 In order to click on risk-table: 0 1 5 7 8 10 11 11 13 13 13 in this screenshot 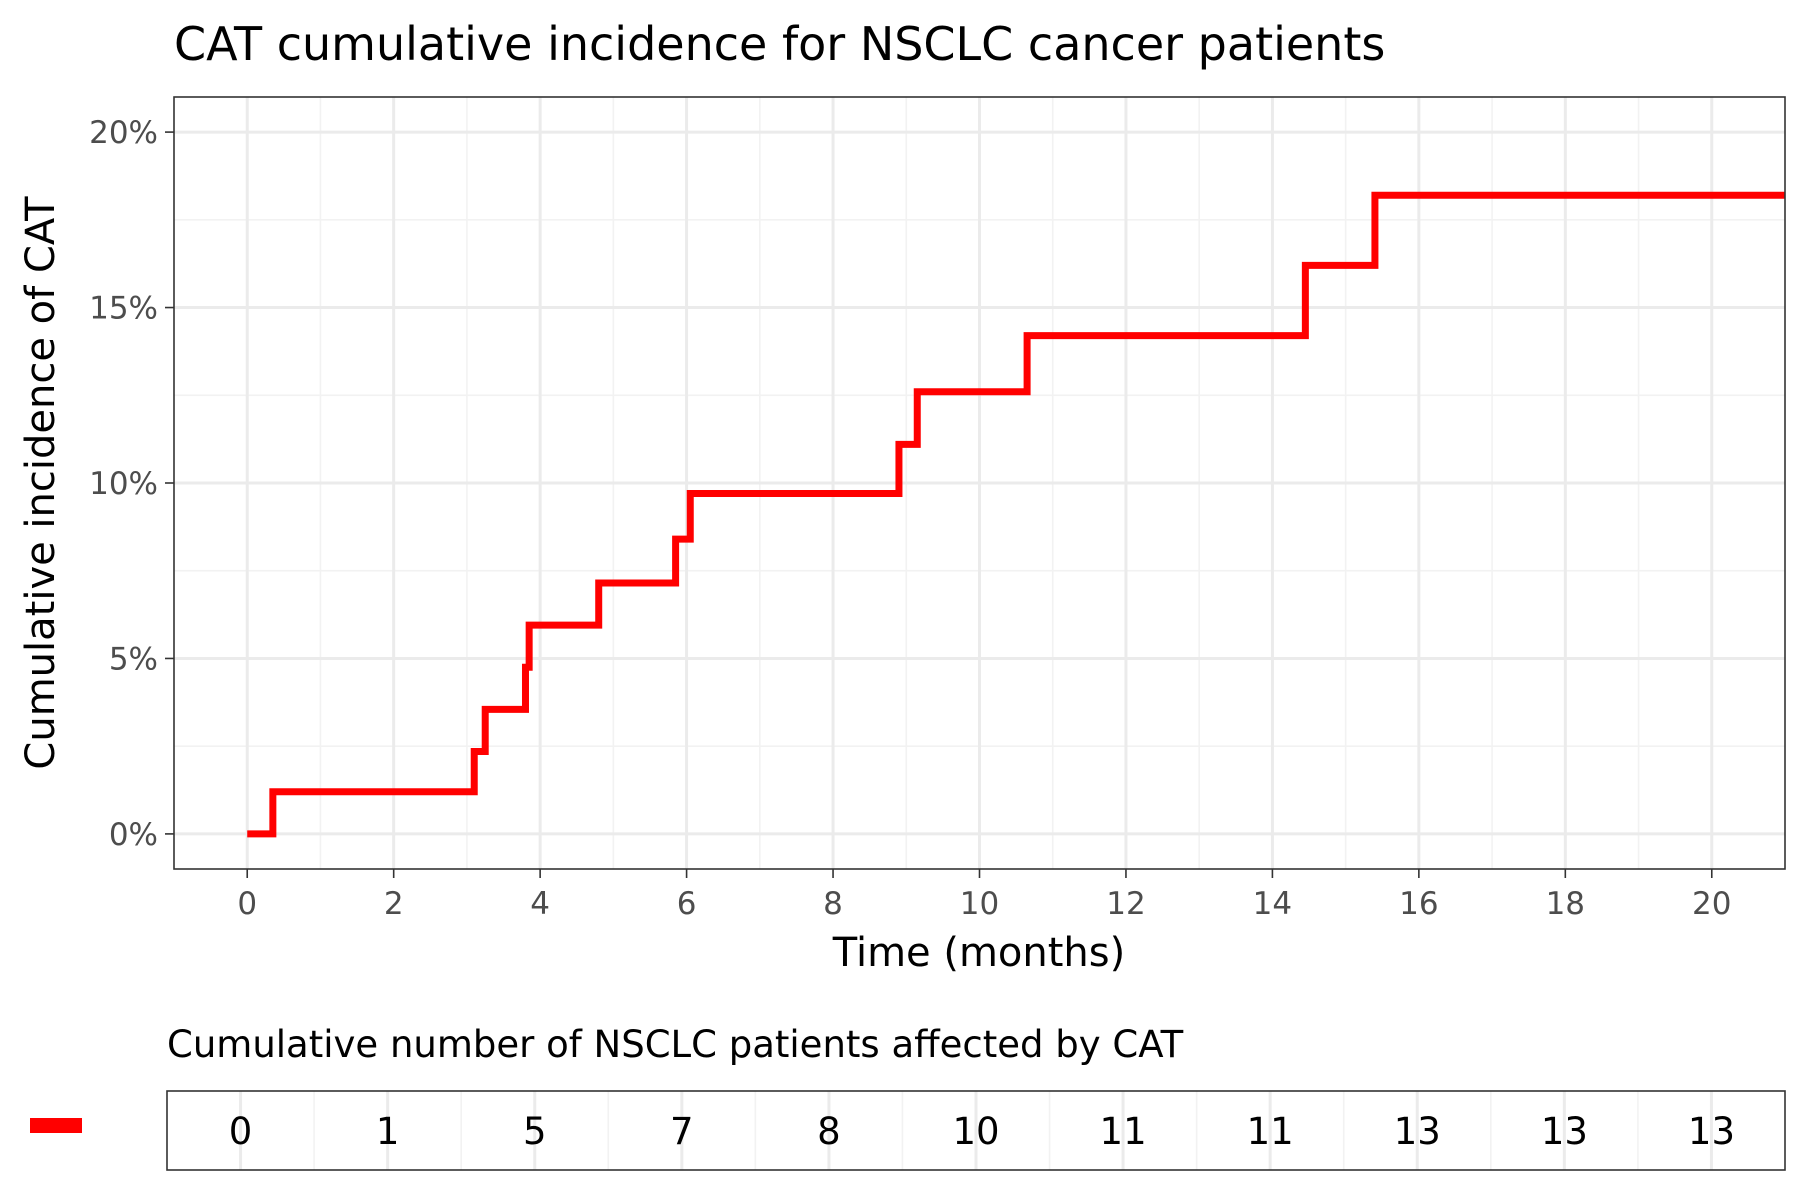, I will do `click(982, 1130)`.